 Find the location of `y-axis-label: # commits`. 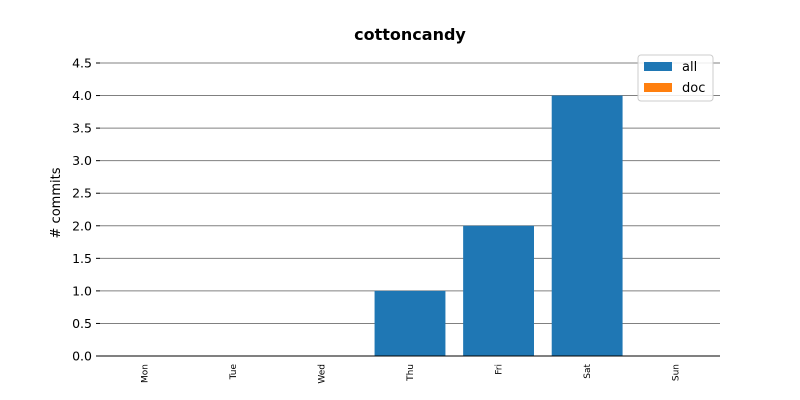

y-axis-label: # commits is located at coordinates (56, 202).